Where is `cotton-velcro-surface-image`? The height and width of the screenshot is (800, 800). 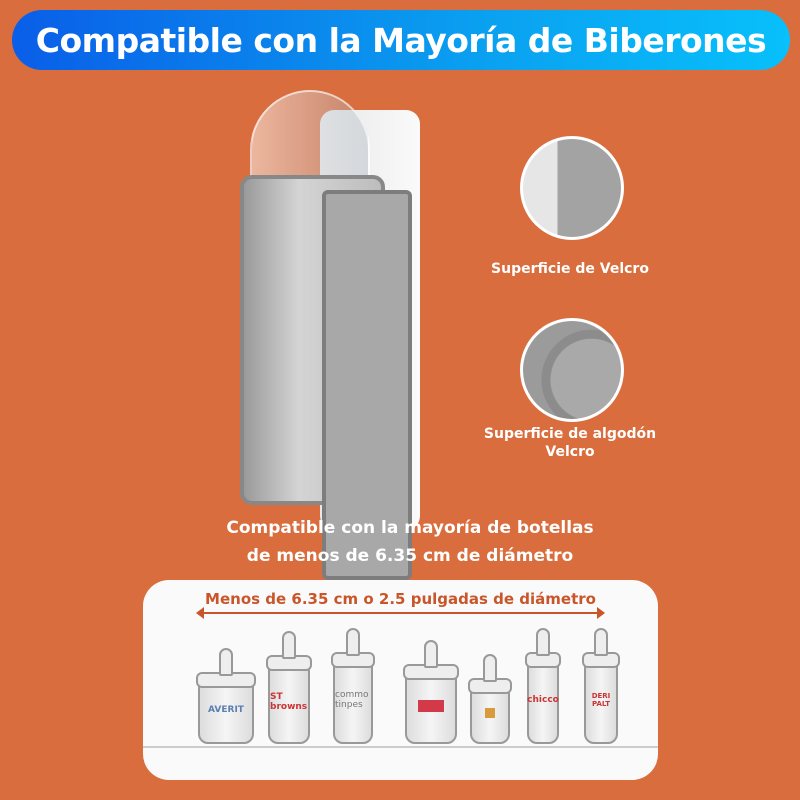 cotton-velcro-surface-image is located at coordinates (572, 370).